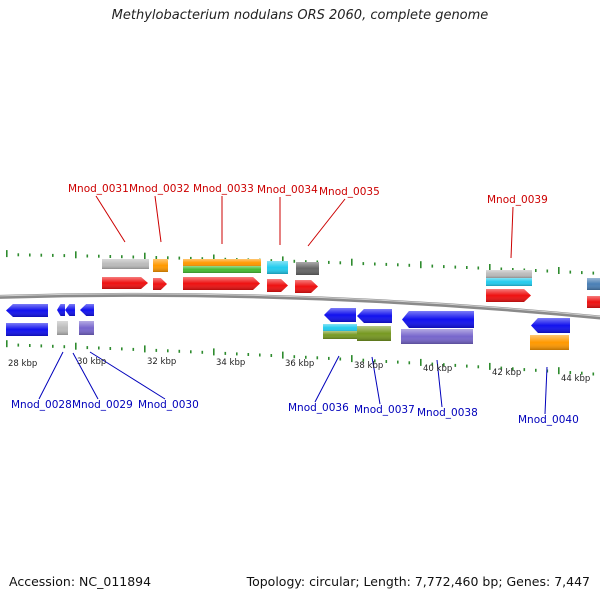  Describe the element at coordinates (91, 362) in the screenshot. I see `scale-label: 30 kbp` at that location.